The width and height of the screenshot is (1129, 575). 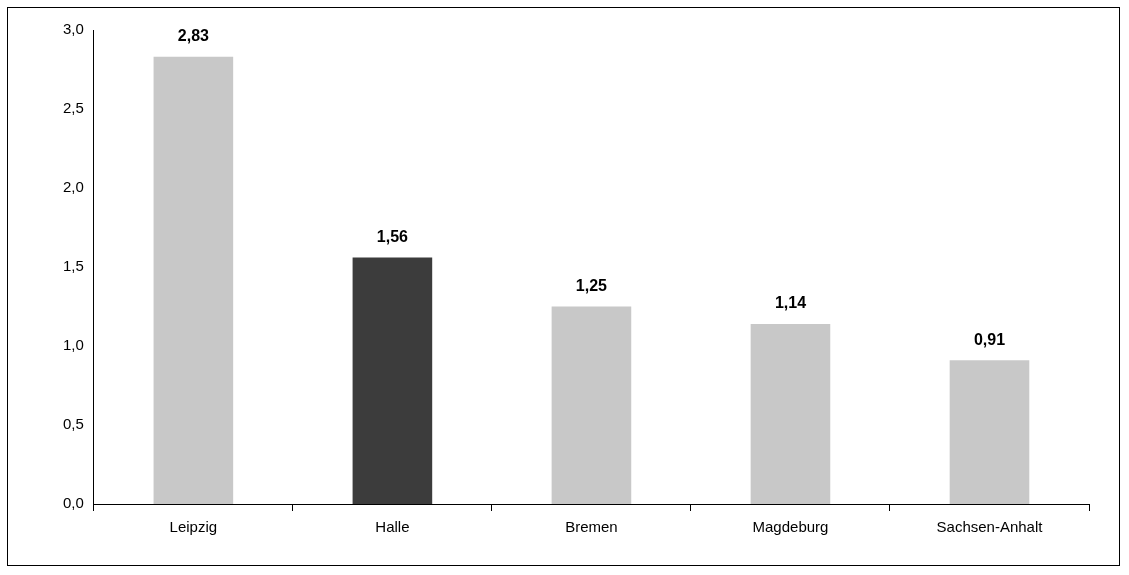 What do you see at coordinates (591, 285) in the screenshot?
I see `data-label: 1,25` at bounding box center [591, 285].